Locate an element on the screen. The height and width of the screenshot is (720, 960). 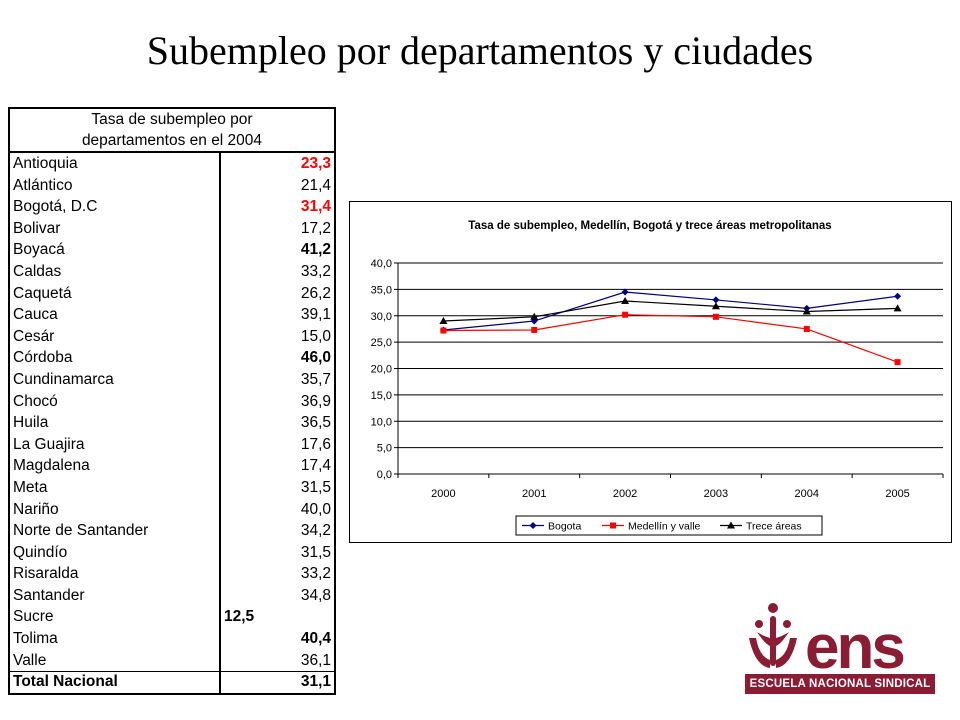
table-row: Cesár 15,0 is located at coordinates (172, 336).